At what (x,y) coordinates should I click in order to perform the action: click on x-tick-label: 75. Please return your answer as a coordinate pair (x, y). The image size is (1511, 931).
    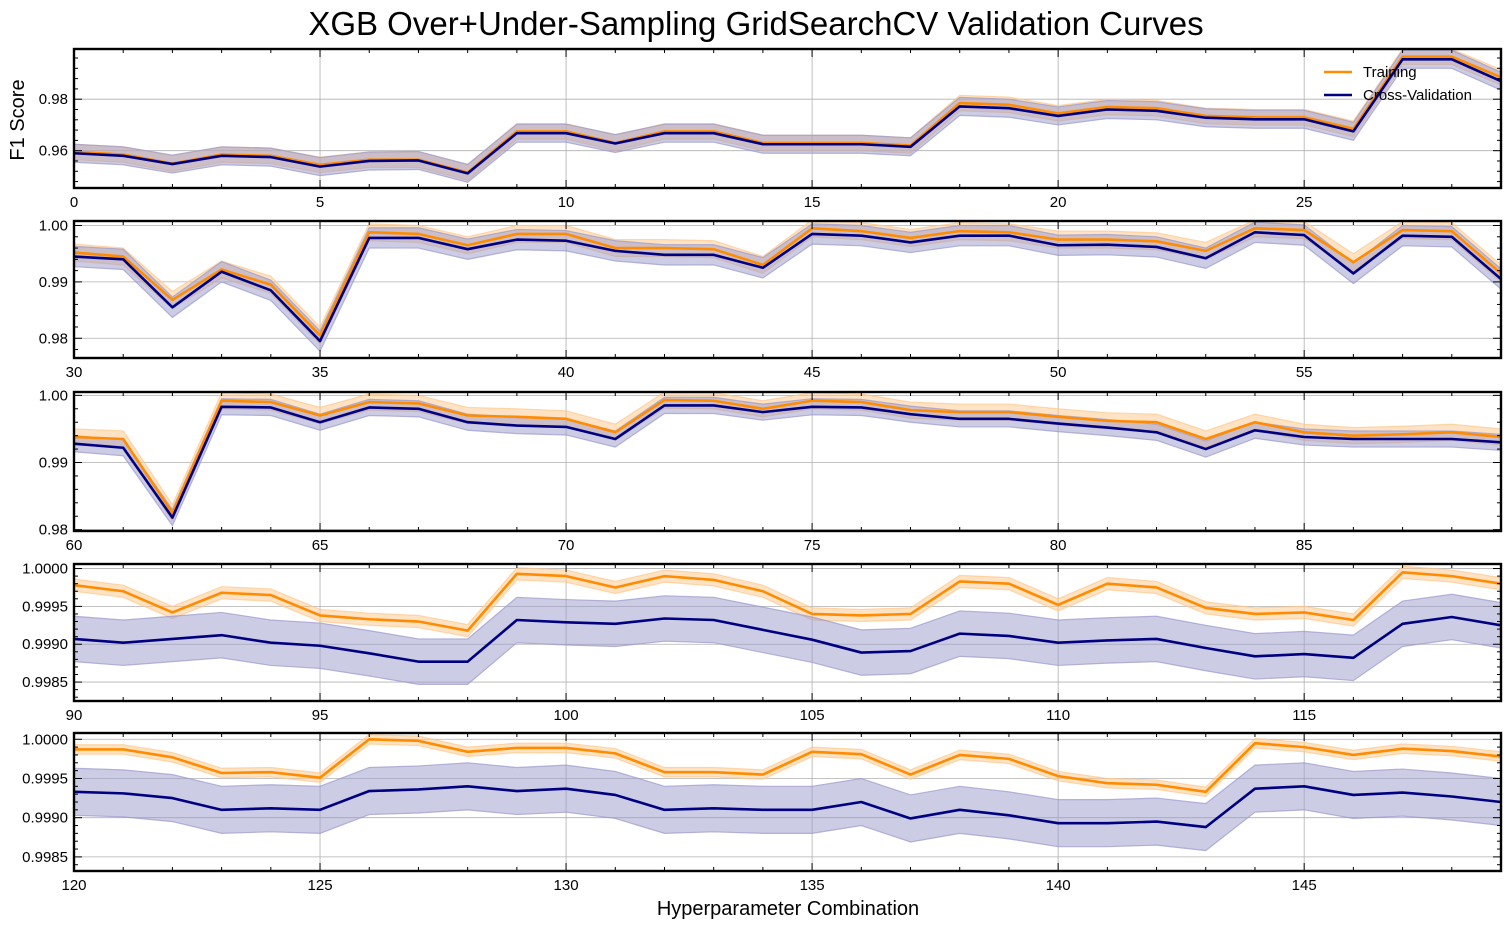
    Looking at the image, I should click on (812, 545).